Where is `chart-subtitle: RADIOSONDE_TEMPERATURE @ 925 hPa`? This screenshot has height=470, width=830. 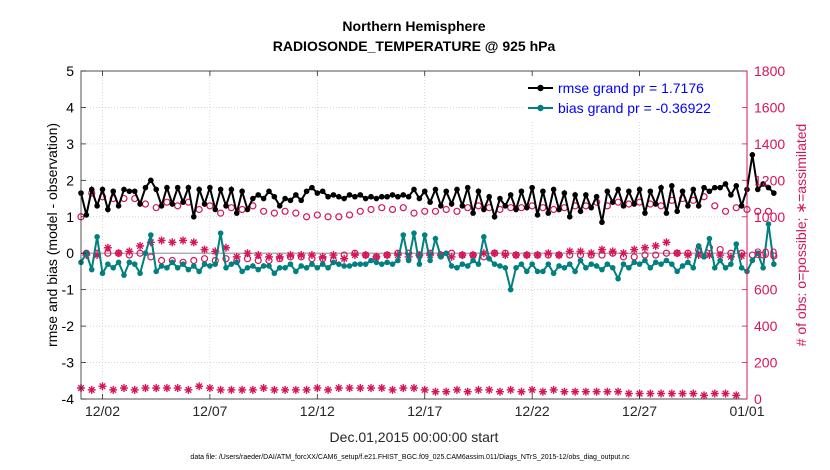
chart-subtitle: RADIOSONDE_TEMPERATURE @ 925 hPa is located at coordinates (414, 46).